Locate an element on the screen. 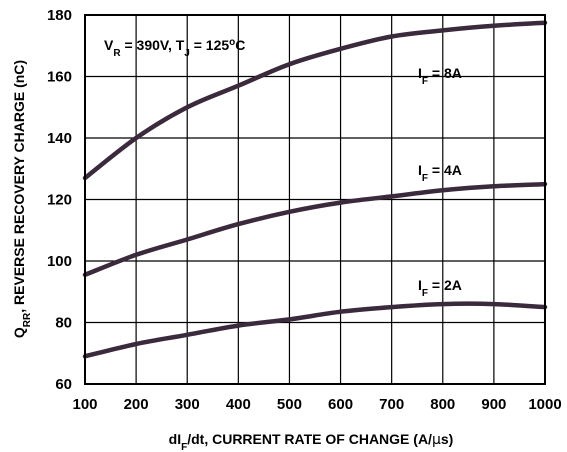  series-line-if-2a is located at coordinates (315, 330).